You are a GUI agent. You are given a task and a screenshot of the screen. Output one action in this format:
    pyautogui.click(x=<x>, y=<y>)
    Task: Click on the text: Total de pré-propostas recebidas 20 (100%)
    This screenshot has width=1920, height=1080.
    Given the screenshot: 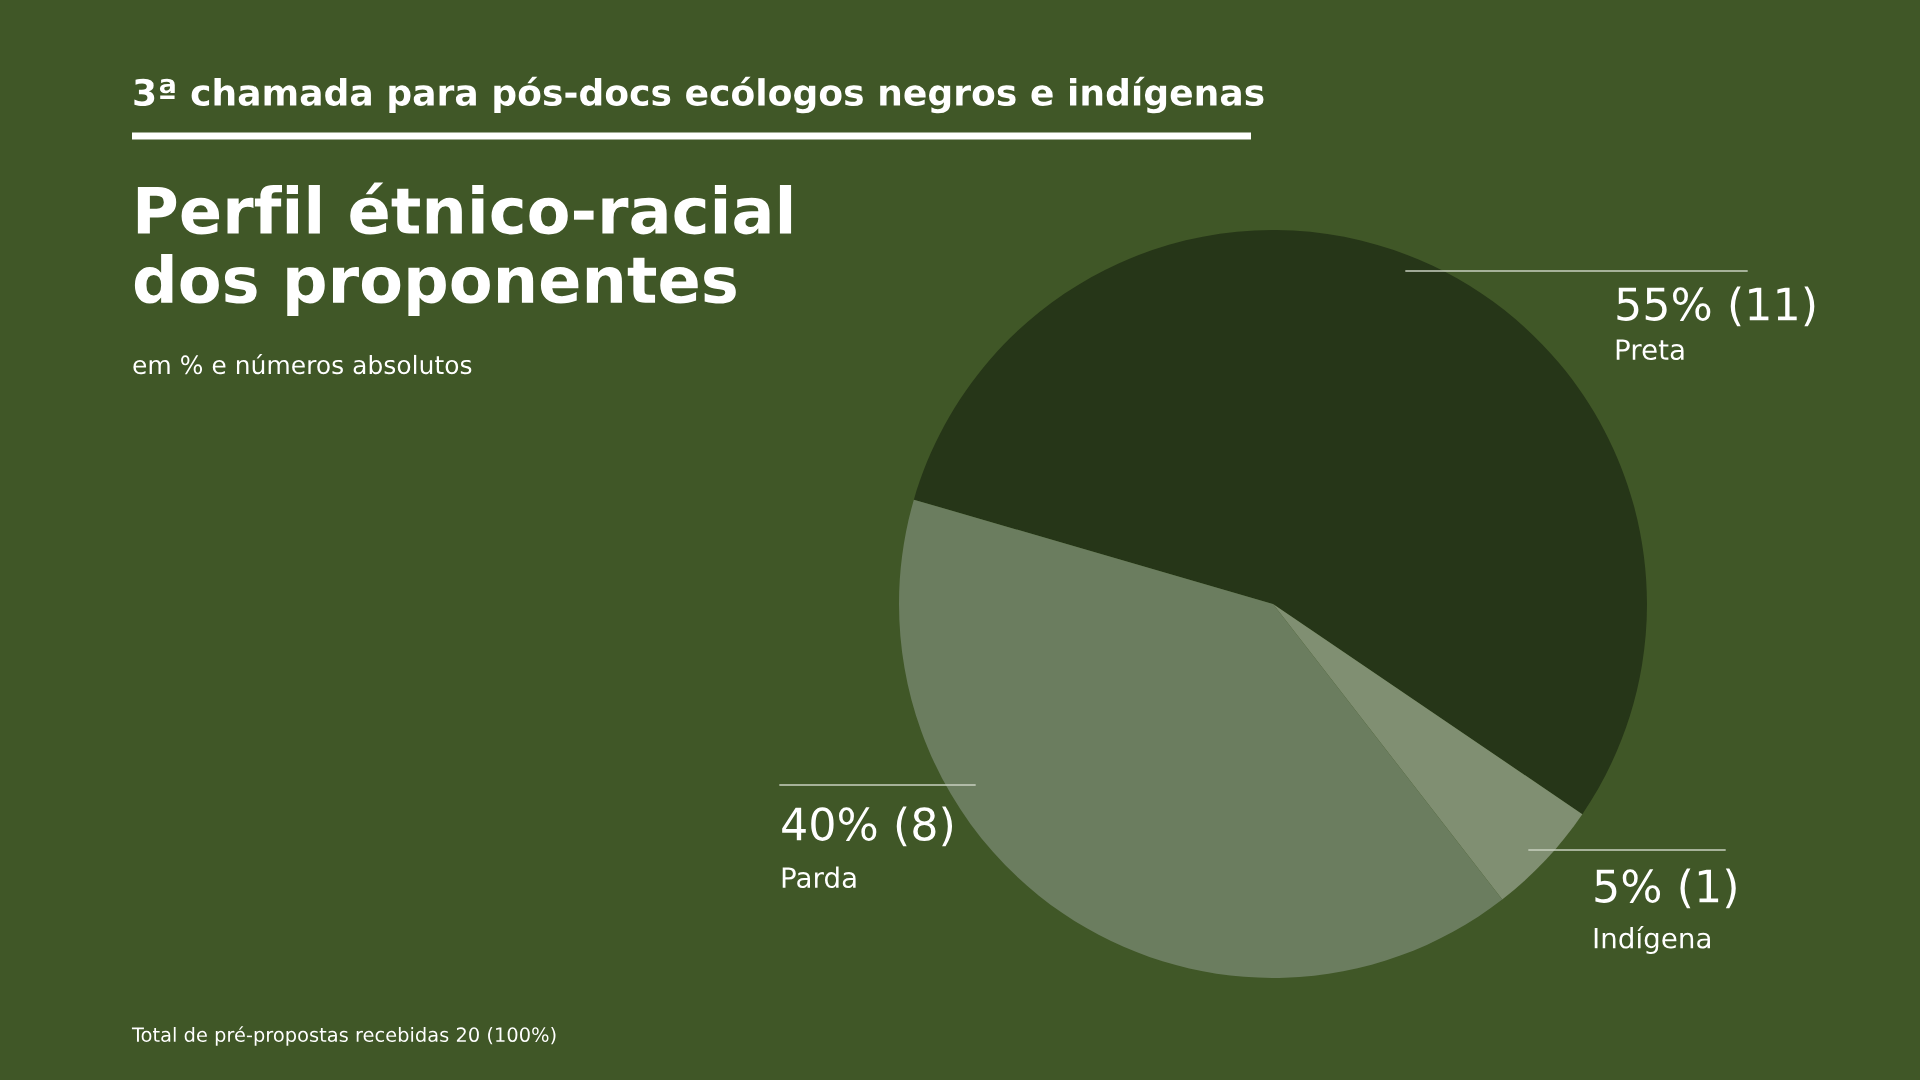 What is the action you would take?
    pyautogui.click(x=343, y=1036)
    